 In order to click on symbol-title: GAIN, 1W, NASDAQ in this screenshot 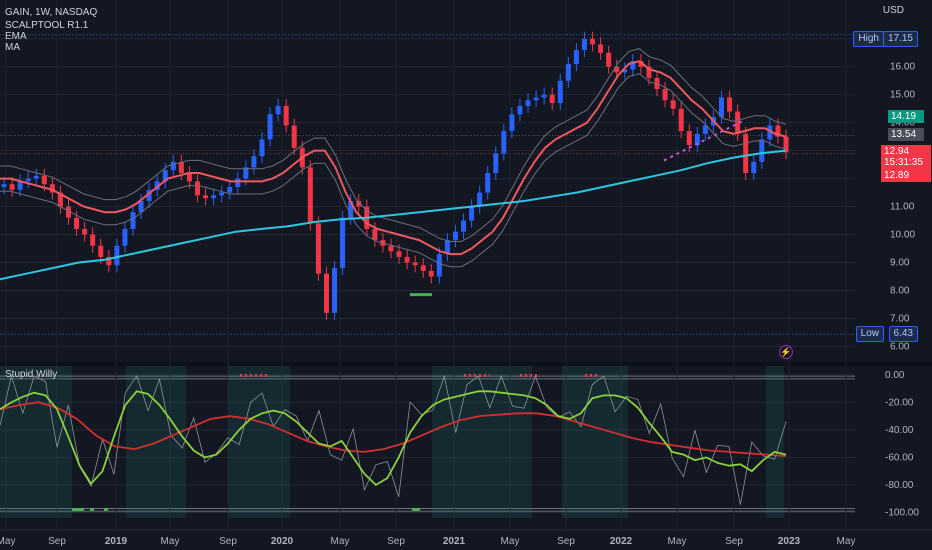, I will do `click(51, 12)`.